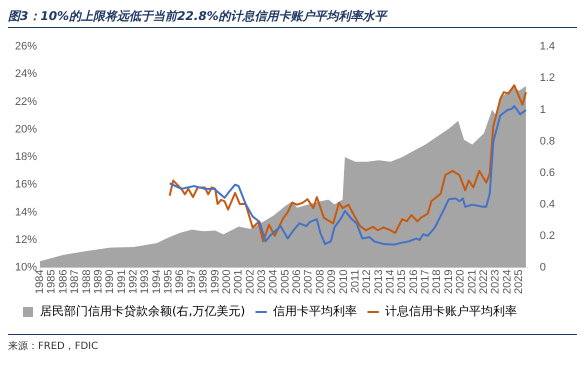 This screenshot has height=366, width=585. What do you see at coordinates (98, 282) in the screenshot?
I see `x-tick-label: 1989` at bounding box center [98, 282].